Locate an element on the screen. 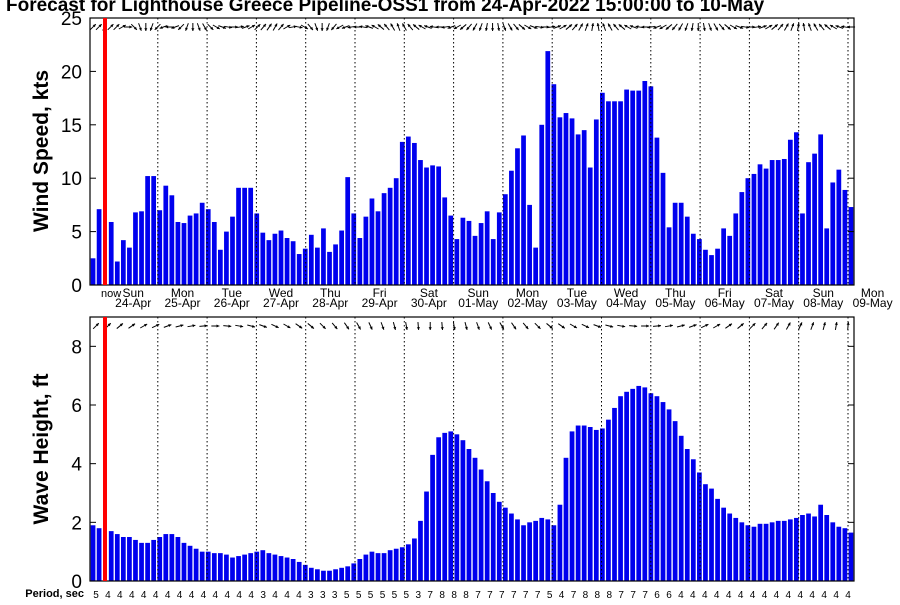 Image resolution: width=900 pixels, height=605 pixels. period-value: 3 is located at coordinates (335, 595).